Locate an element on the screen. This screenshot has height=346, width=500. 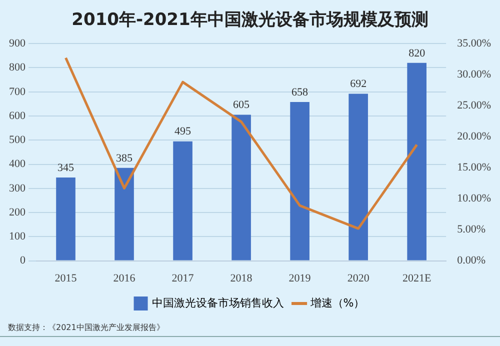
x-tick-label: 2017 is located at coordinates (183, 278).